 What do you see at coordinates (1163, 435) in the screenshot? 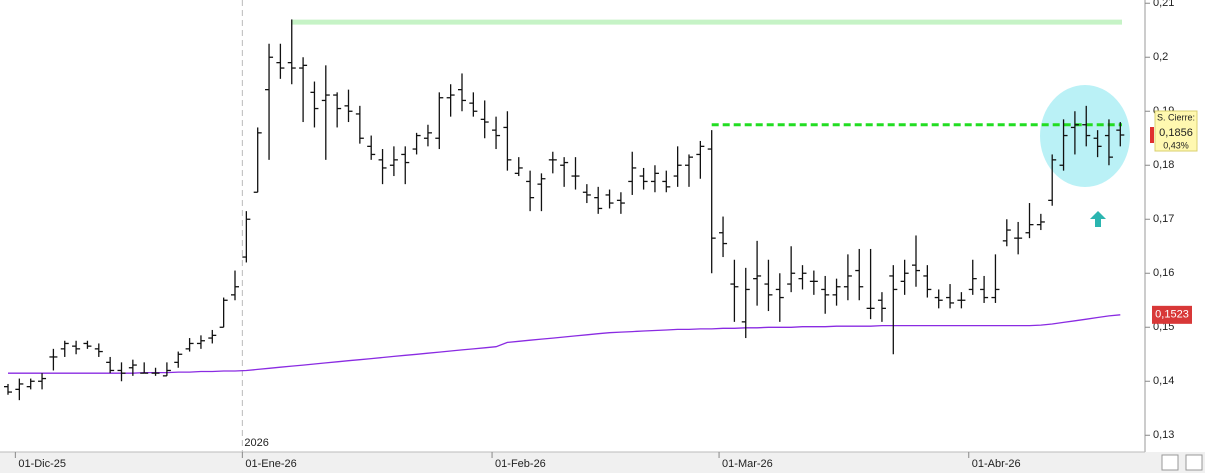
I see `y-tick-label: 0,13` at bounding box center [1163, 435].